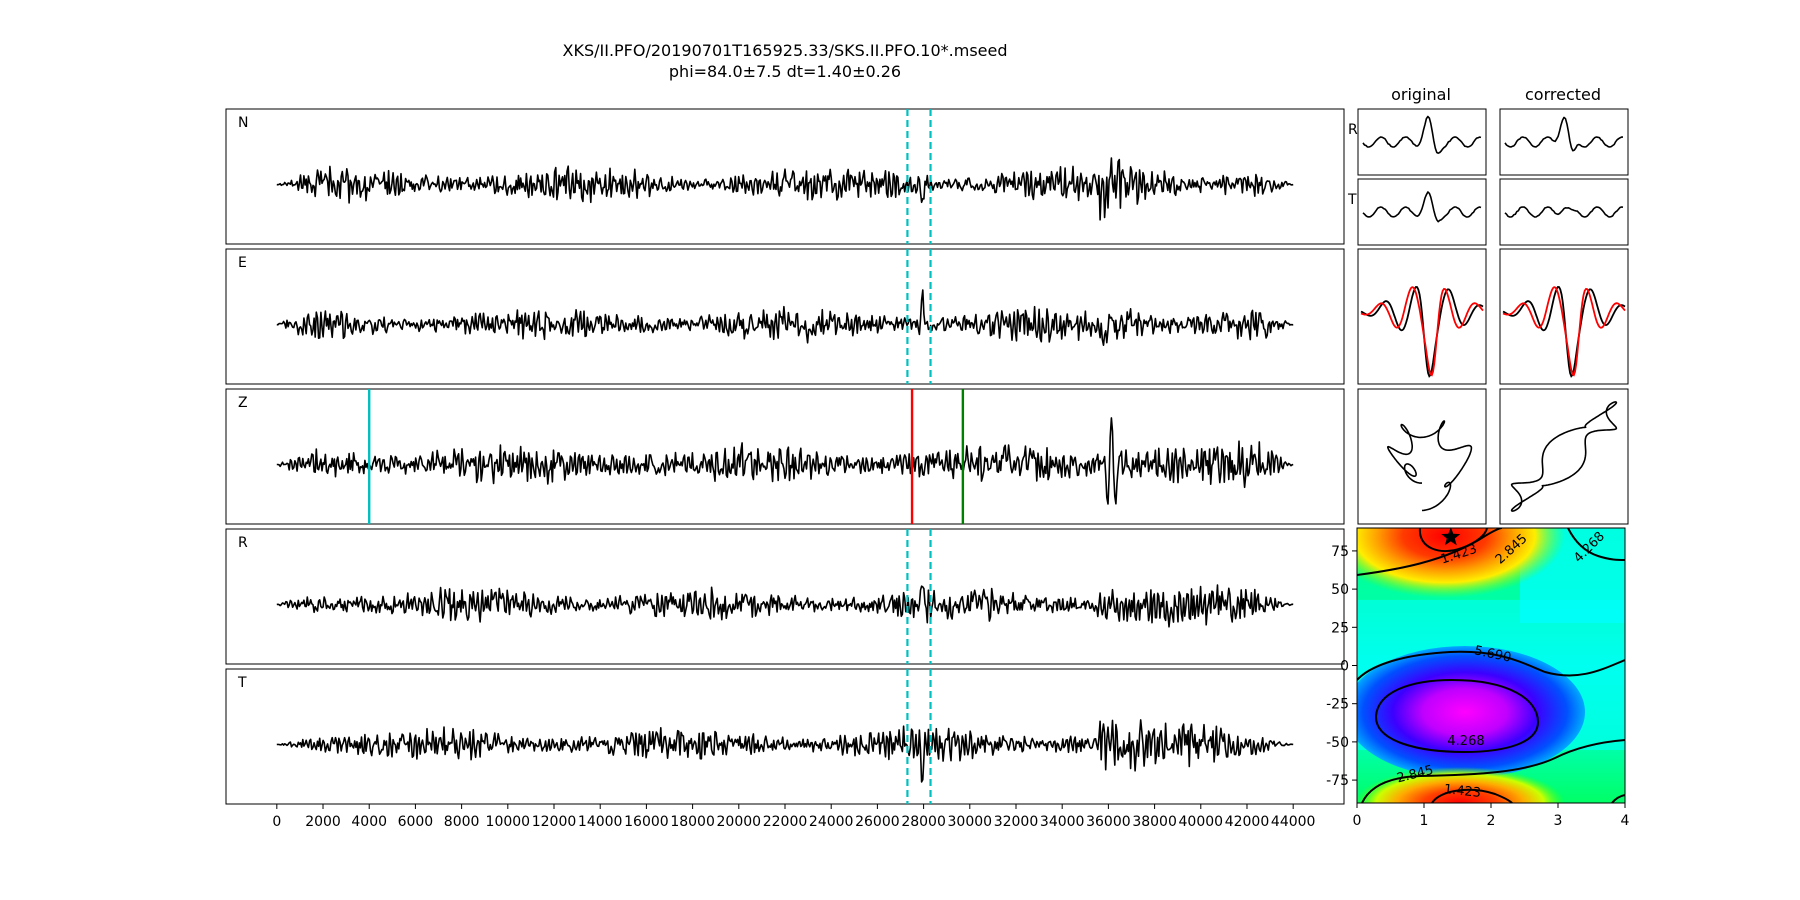 The height and width of the screenshot is (900, 1800). Describe the element at coordinates (1625, 821) in the screenshot. I see `x-tick-label: 4` at that location.